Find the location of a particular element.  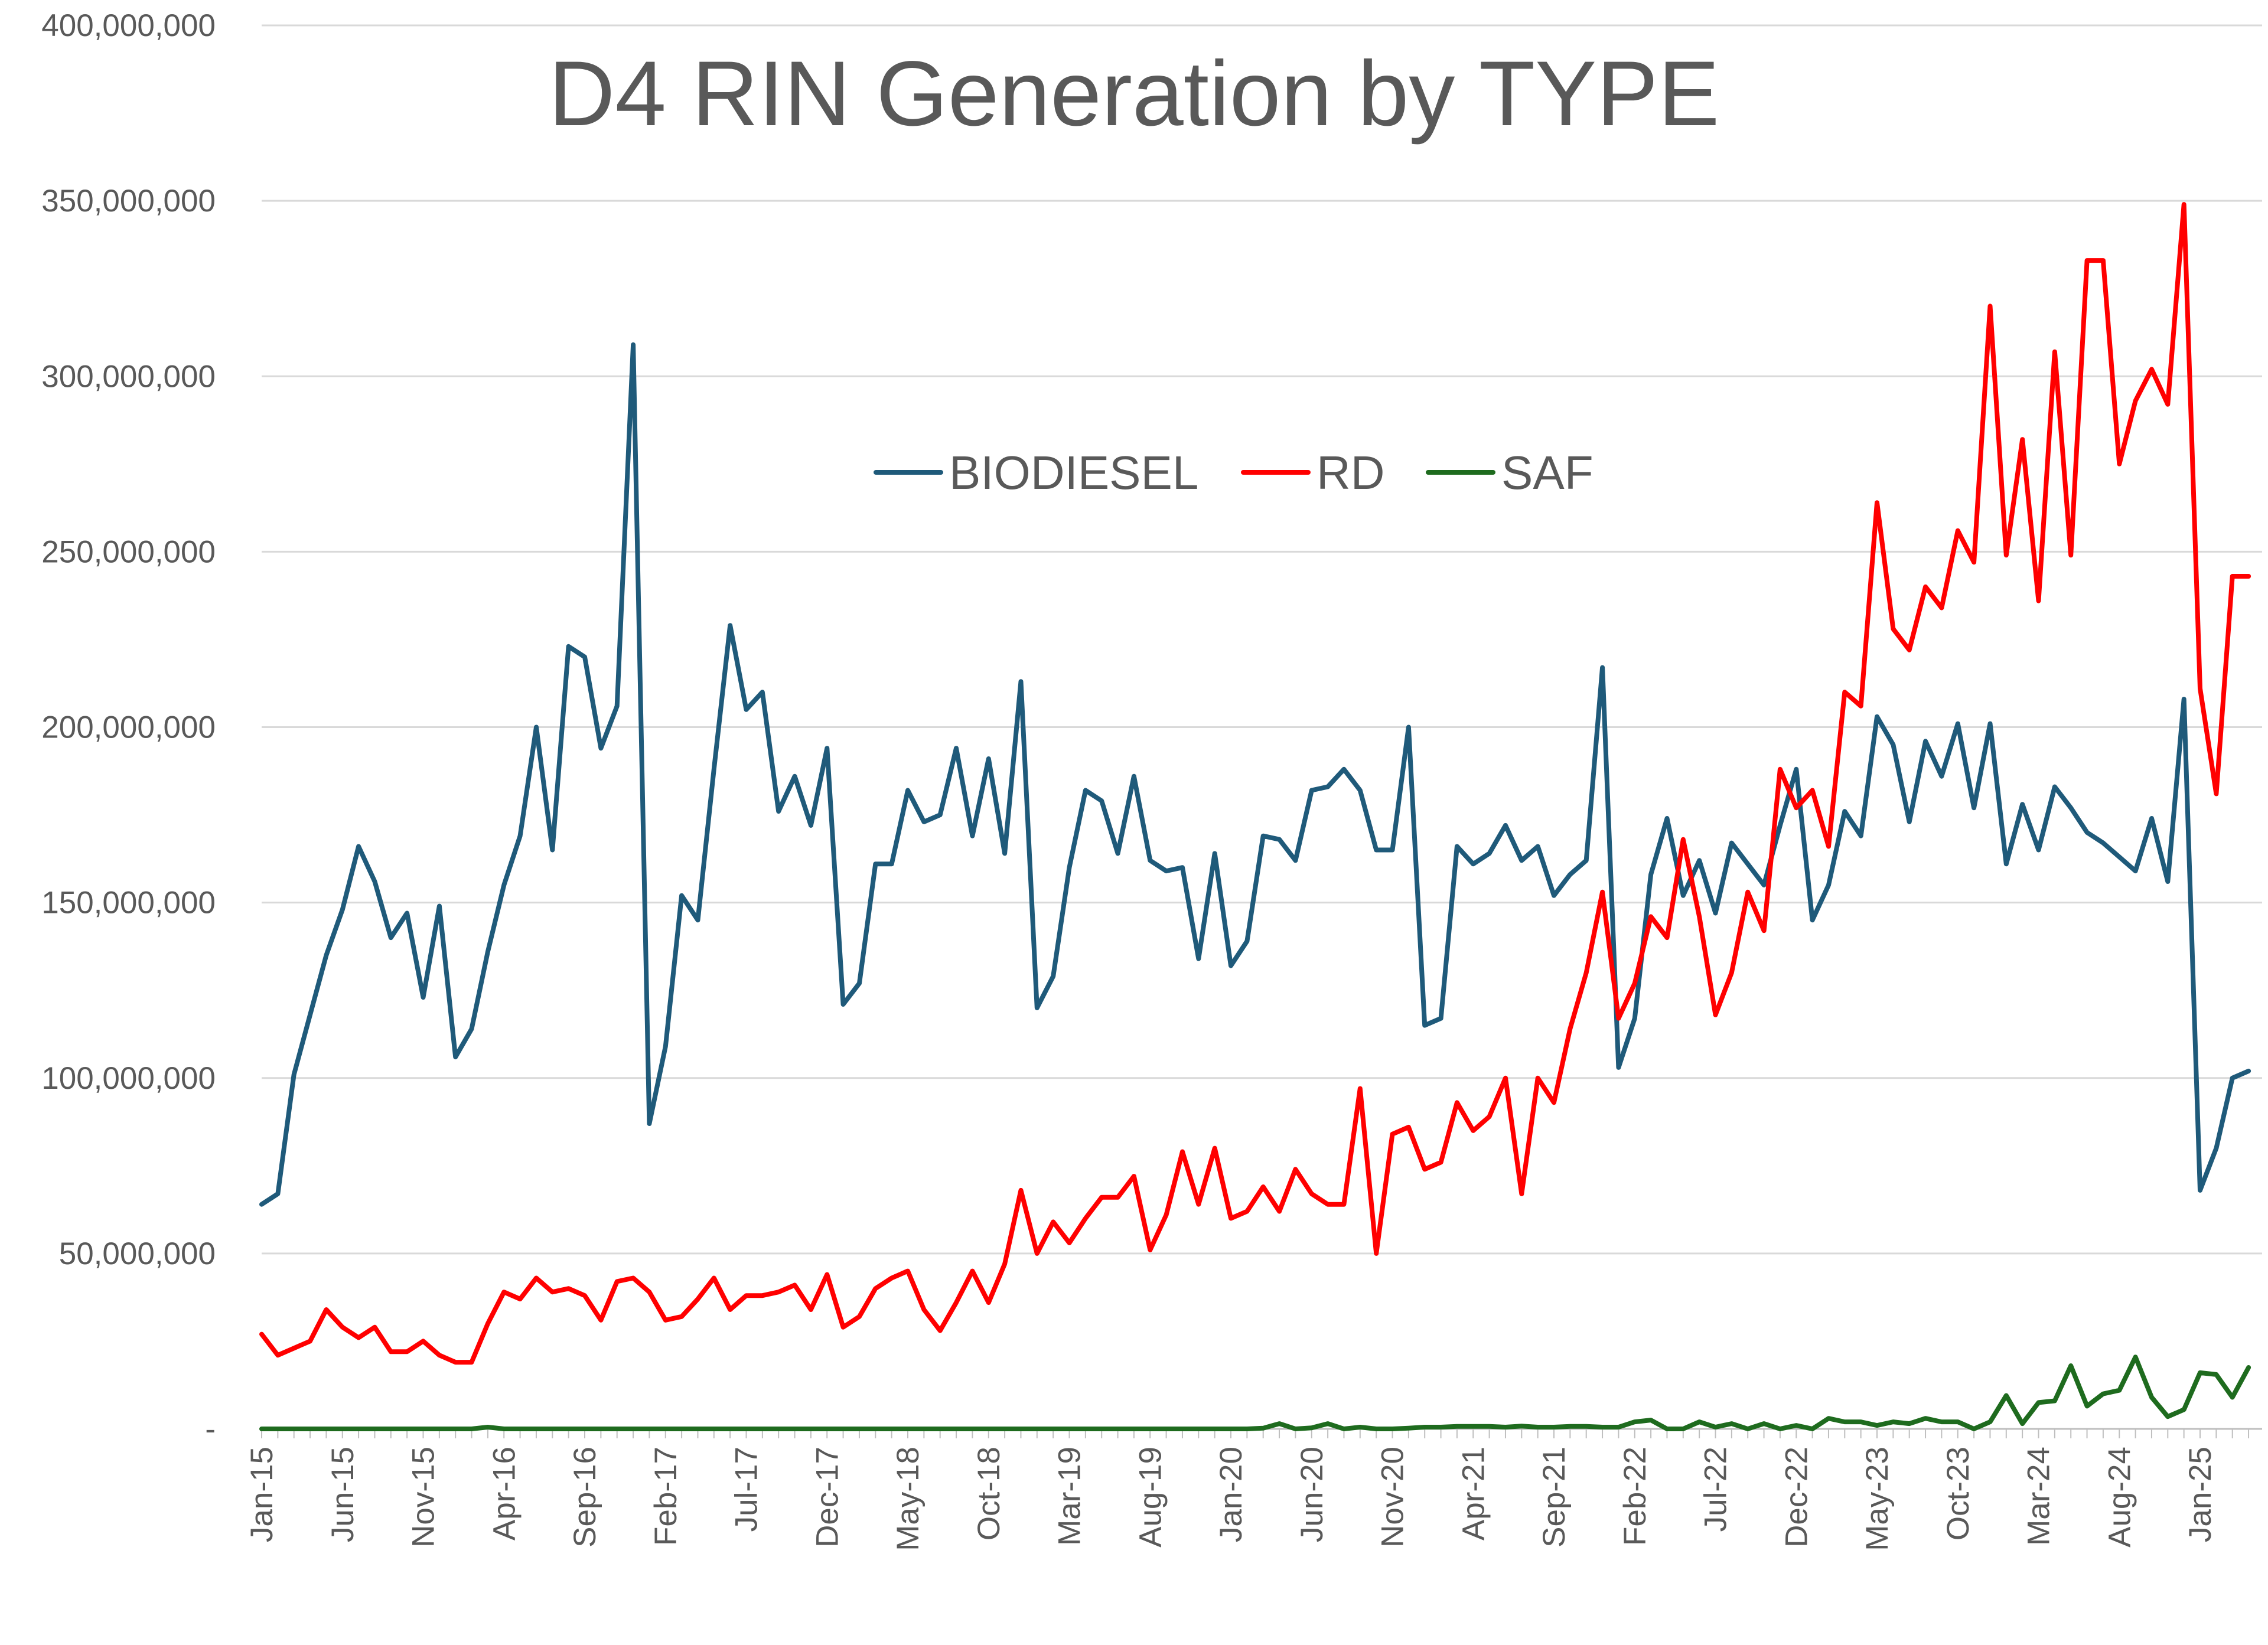

series-line-saf is located at coordinates (1255, 1392).